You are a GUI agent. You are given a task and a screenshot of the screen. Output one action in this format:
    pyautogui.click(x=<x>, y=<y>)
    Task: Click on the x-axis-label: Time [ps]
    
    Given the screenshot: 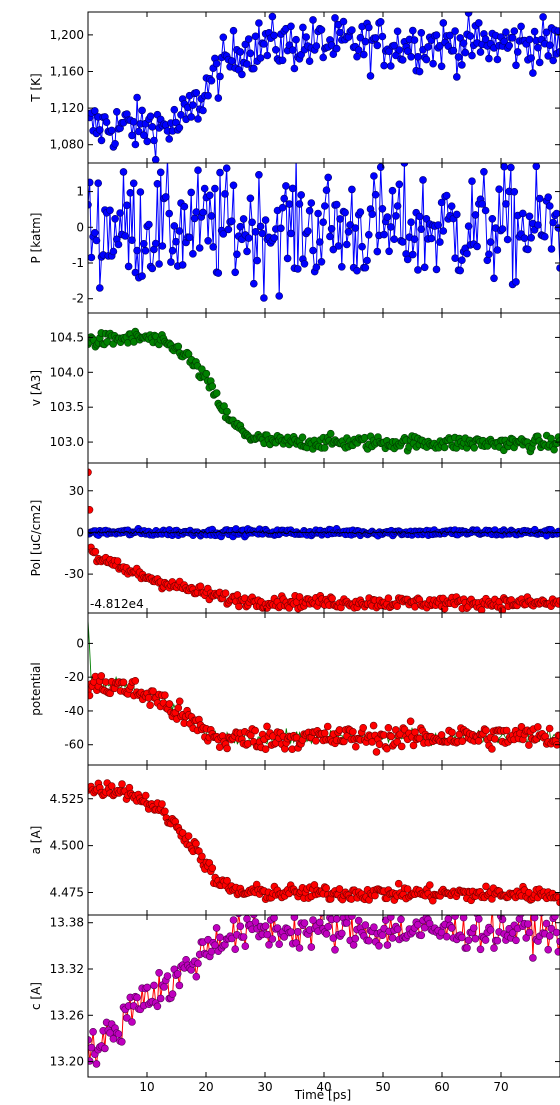 What is the action you would take?
    pyautogui.click(x=322, y=1095)
    